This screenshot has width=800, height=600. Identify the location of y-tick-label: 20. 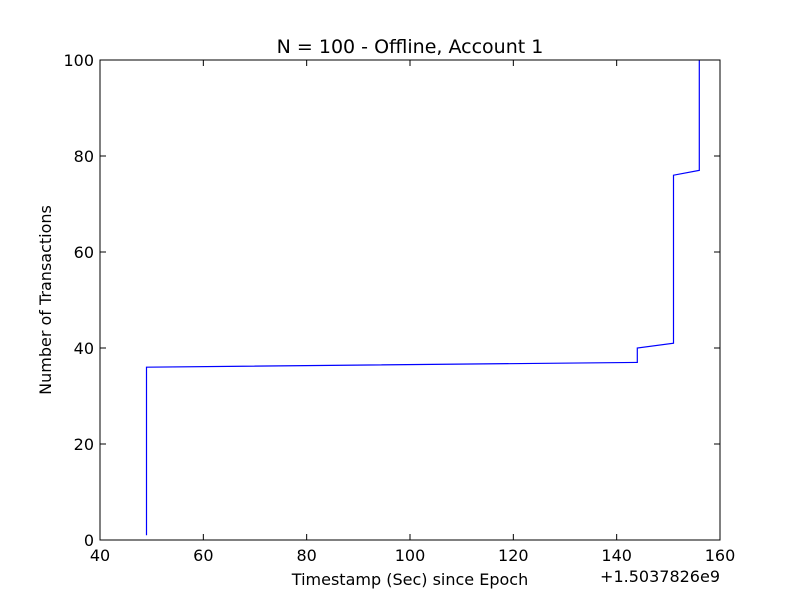
(84, 444).